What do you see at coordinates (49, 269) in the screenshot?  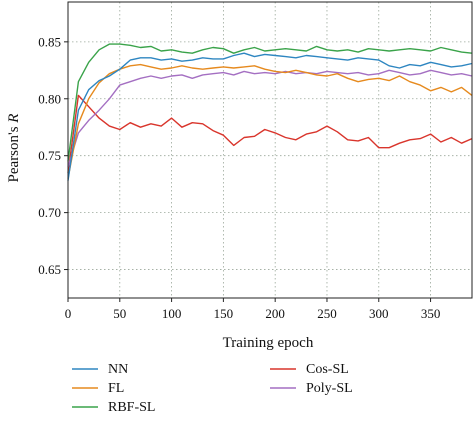 I see `y-tick-label: 0.65` at bounding box center [49, 269].